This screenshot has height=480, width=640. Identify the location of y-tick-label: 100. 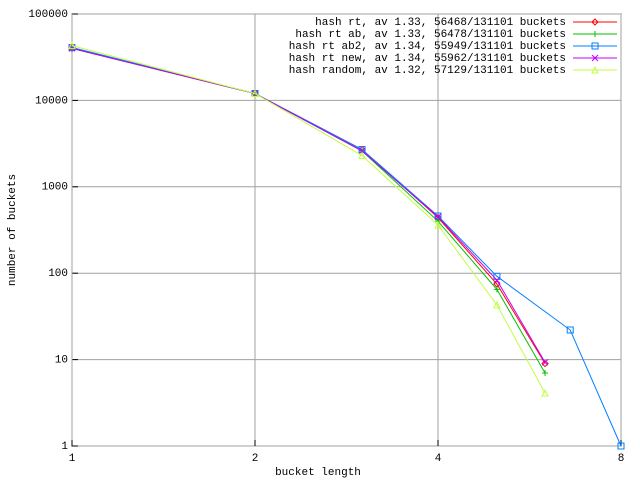
(58, 274).